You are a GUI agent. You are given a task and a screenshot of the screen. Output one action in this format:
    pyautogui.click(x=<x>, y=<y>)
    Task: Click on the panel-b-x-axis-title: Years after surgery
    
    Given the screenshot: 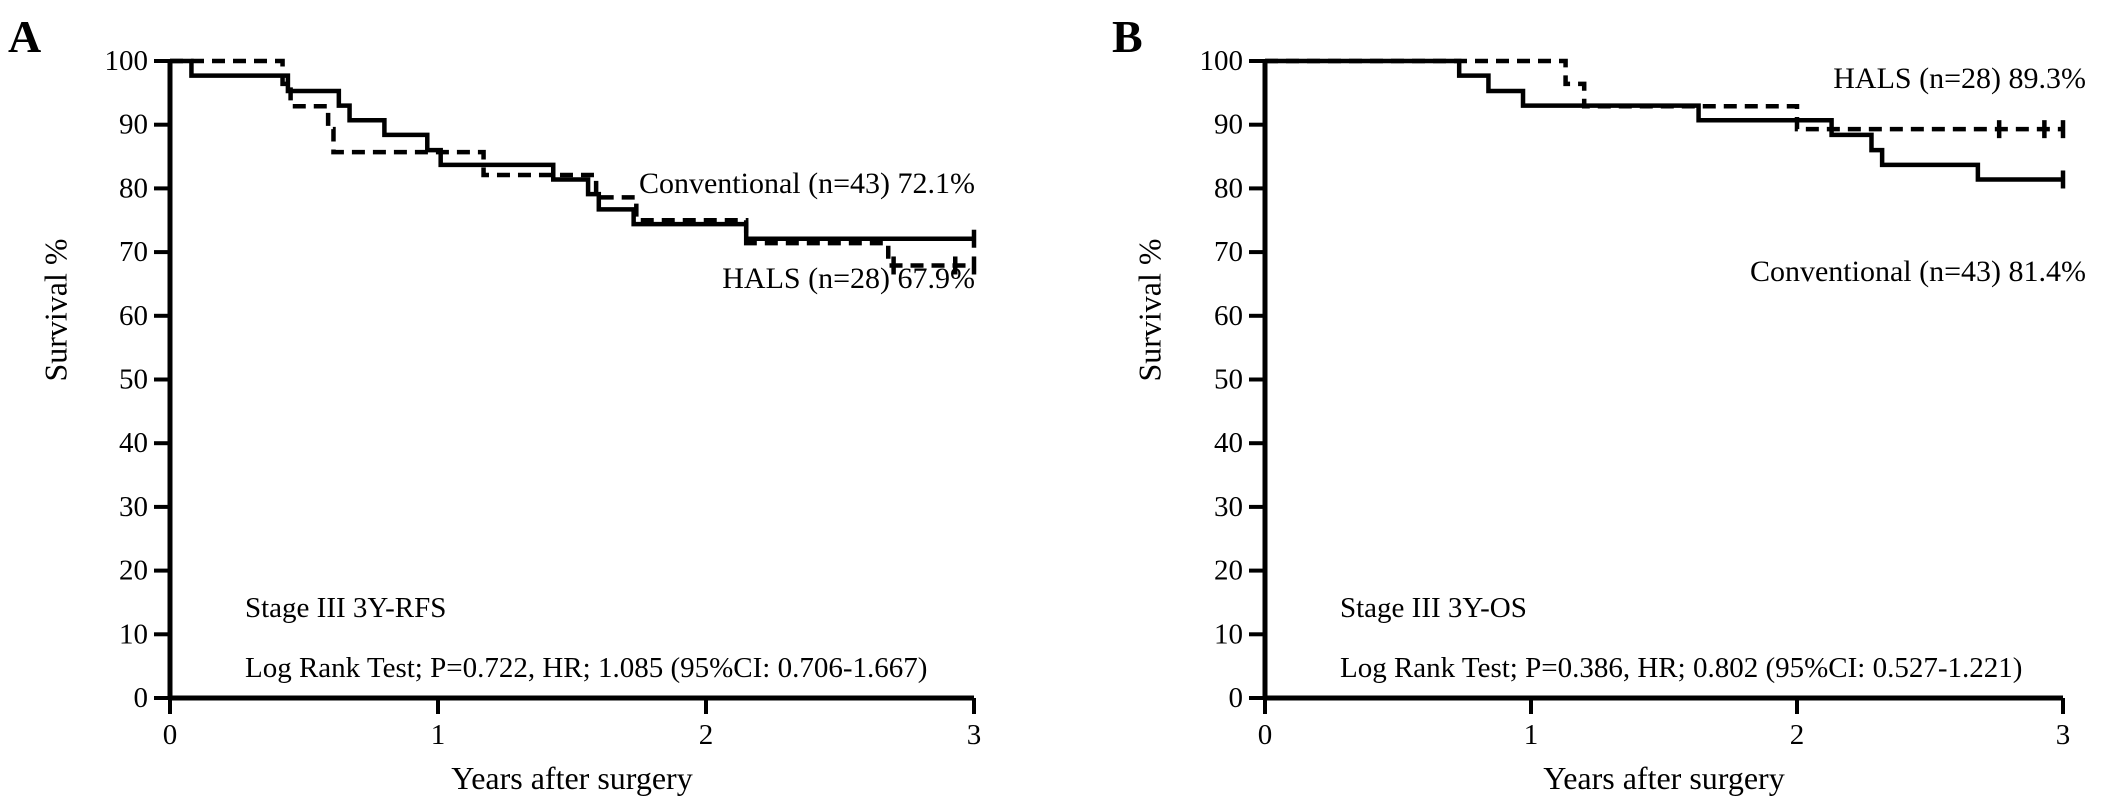 What is the action you would take?
    pyautogui.click(x=1664, y=778)
    